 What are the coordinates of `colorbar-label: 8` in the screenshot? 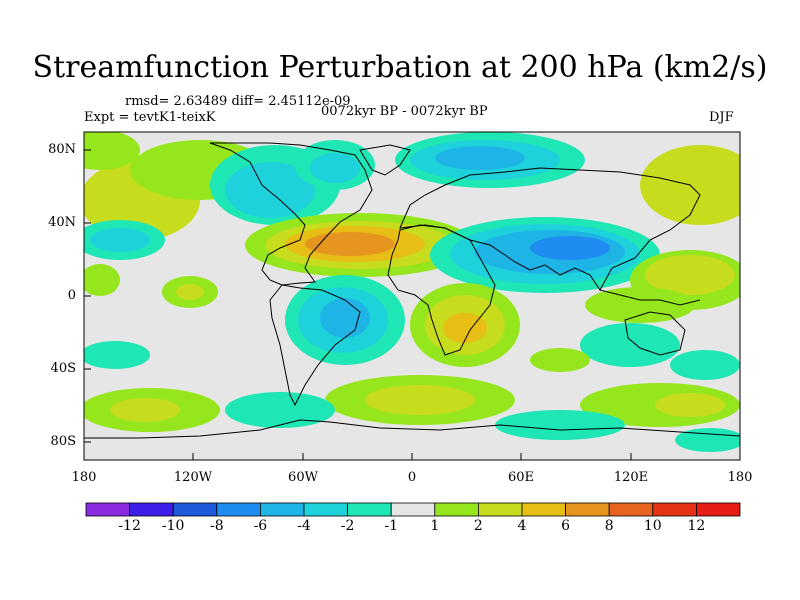 It's located at (609, 526).